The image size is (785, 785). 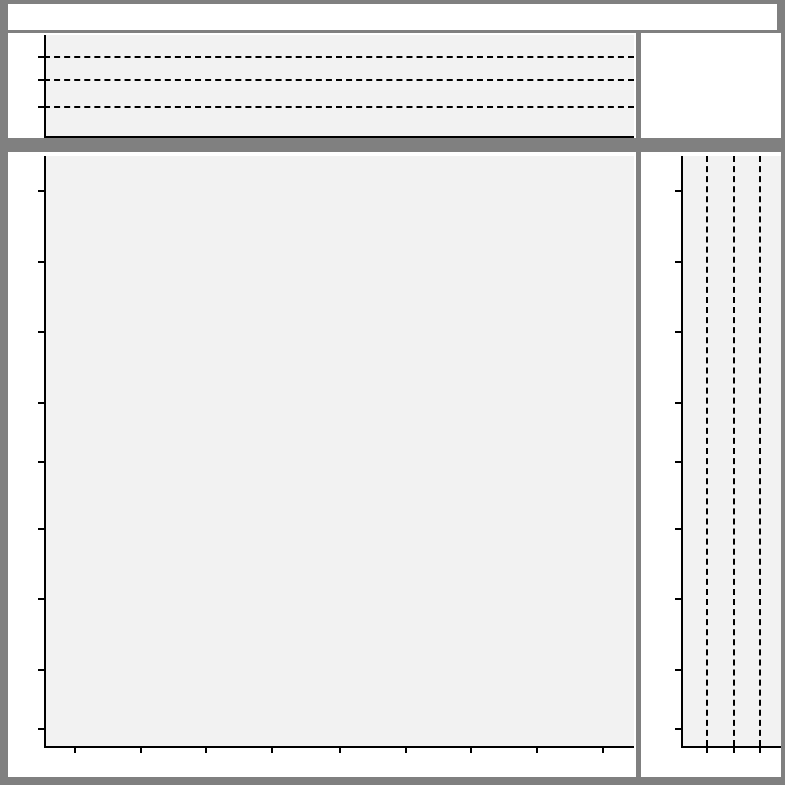 What do you see at coordinates (392, 17) in the screenshot?
I see `page-title` at bounding box center [392, 17].